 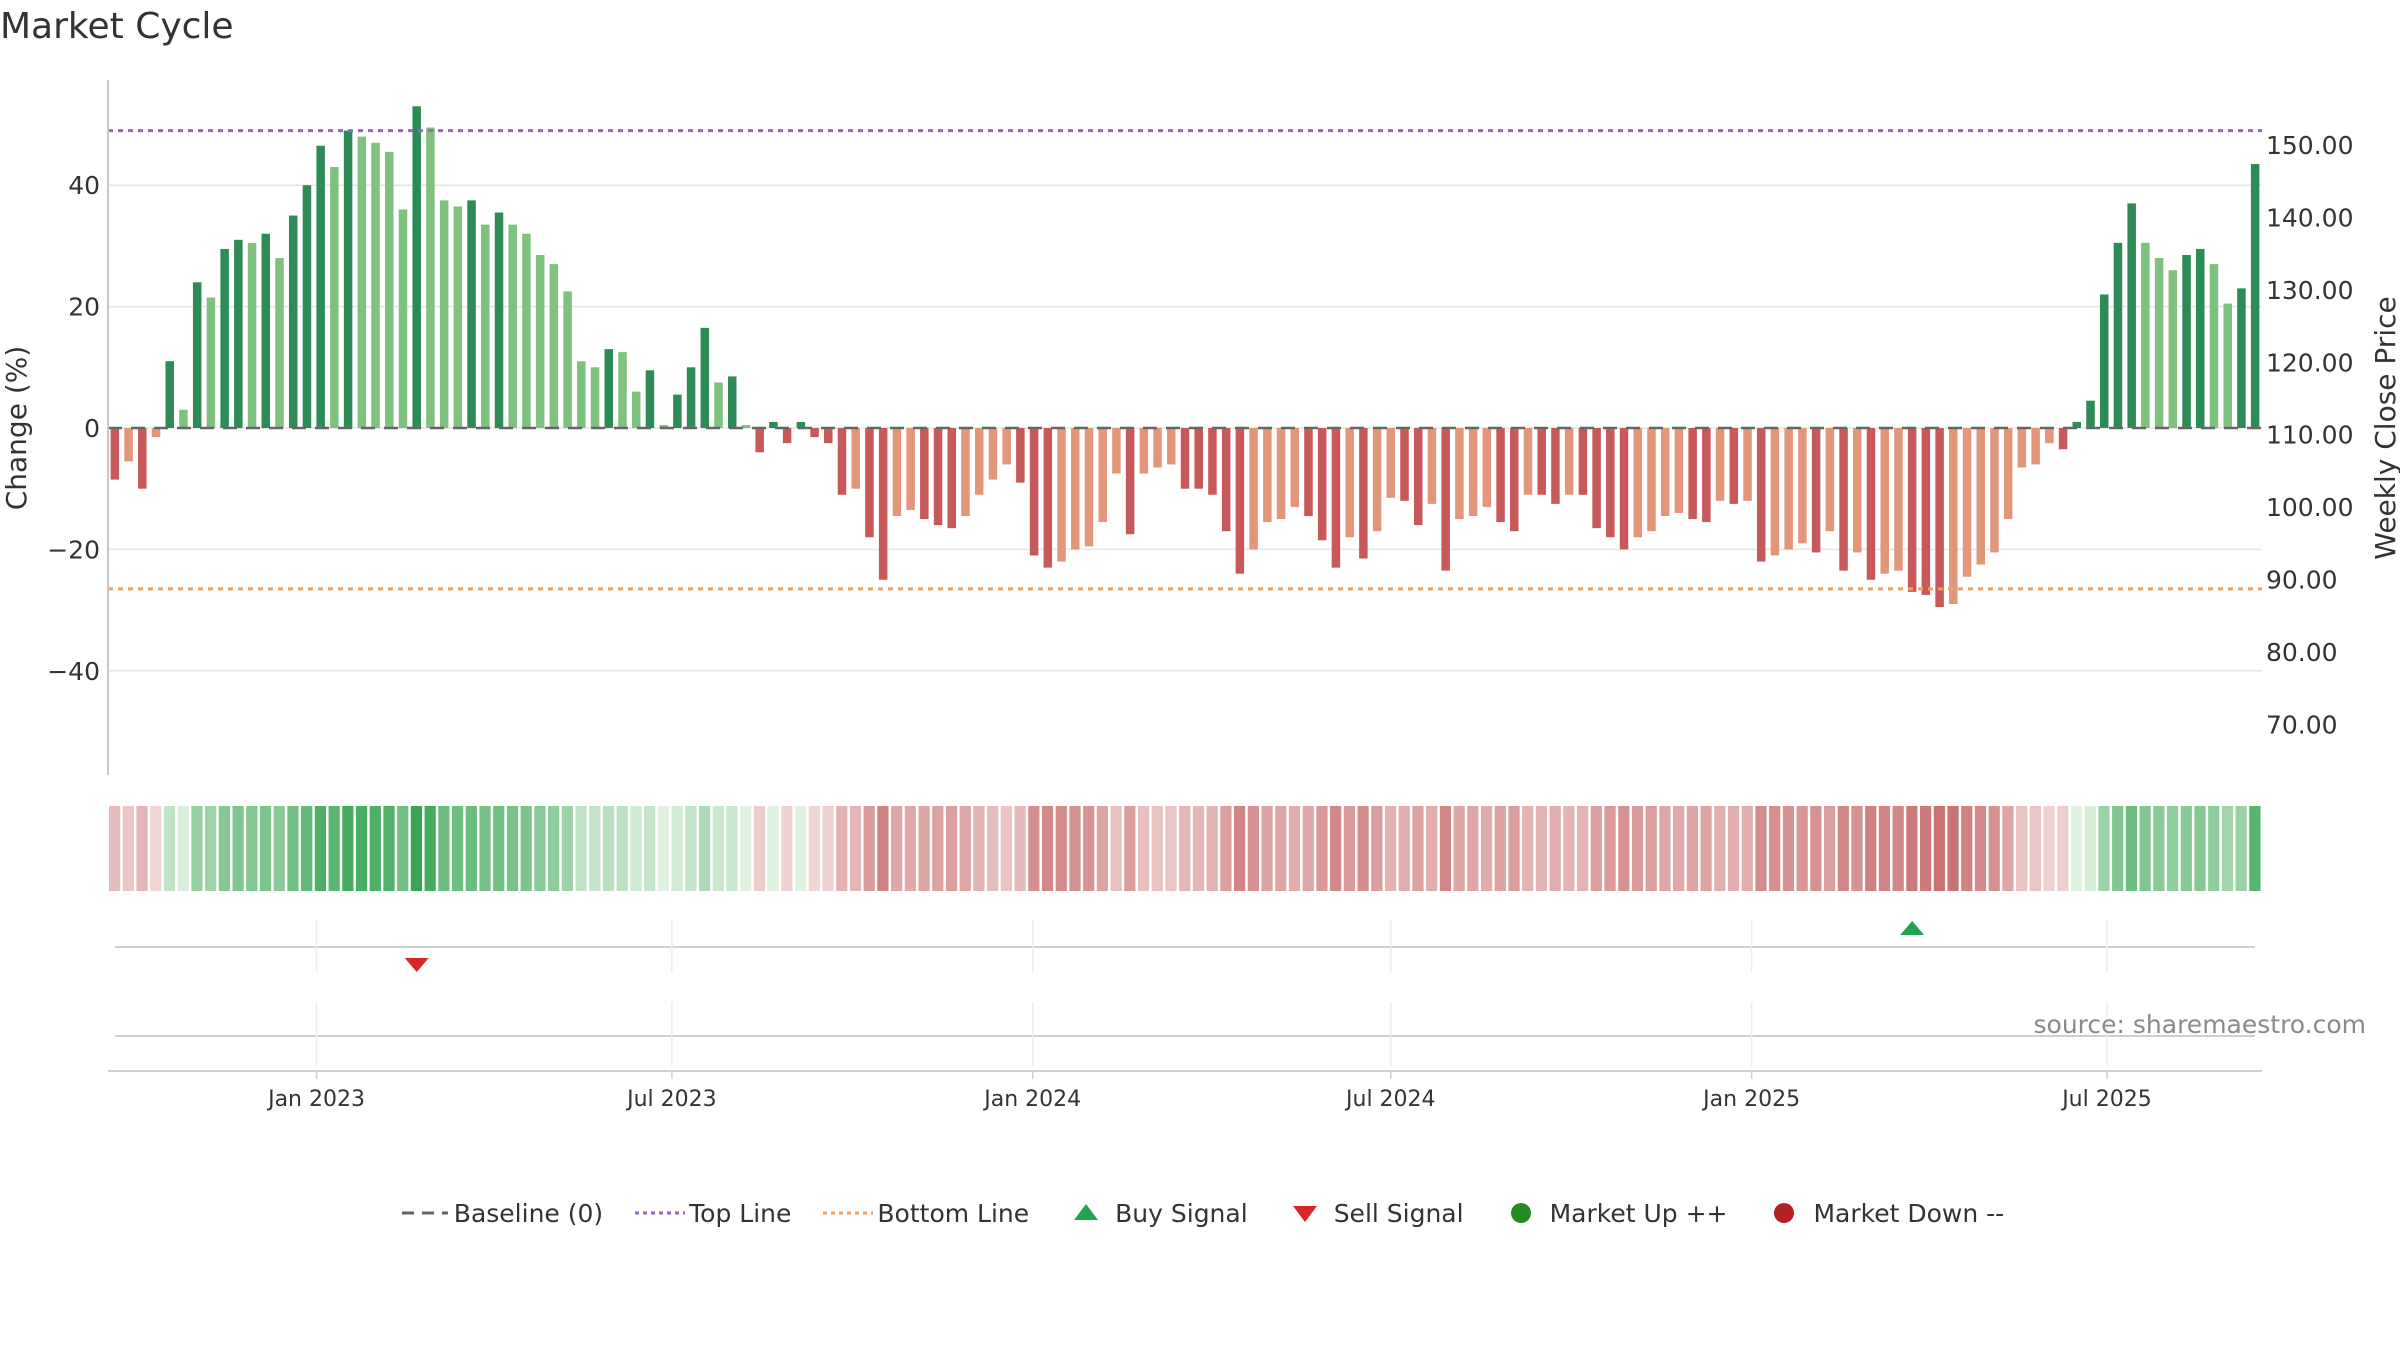 I want to click on y2-tick-label: 70.00, so click(x=2302, y=724).